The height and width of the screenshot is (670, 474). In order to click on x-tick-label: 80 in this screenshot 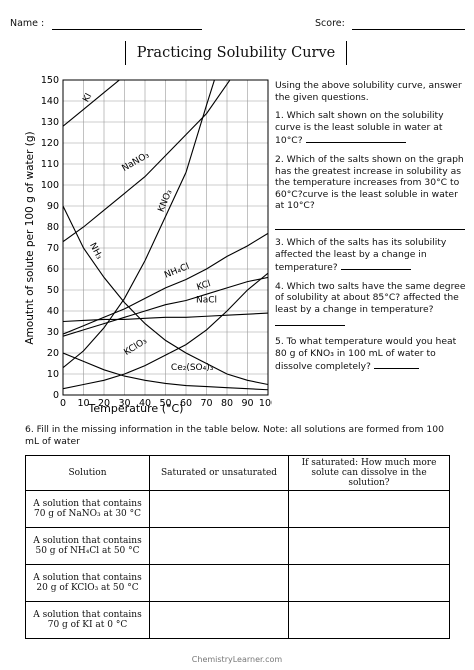, I will do `click(227, 403)`.